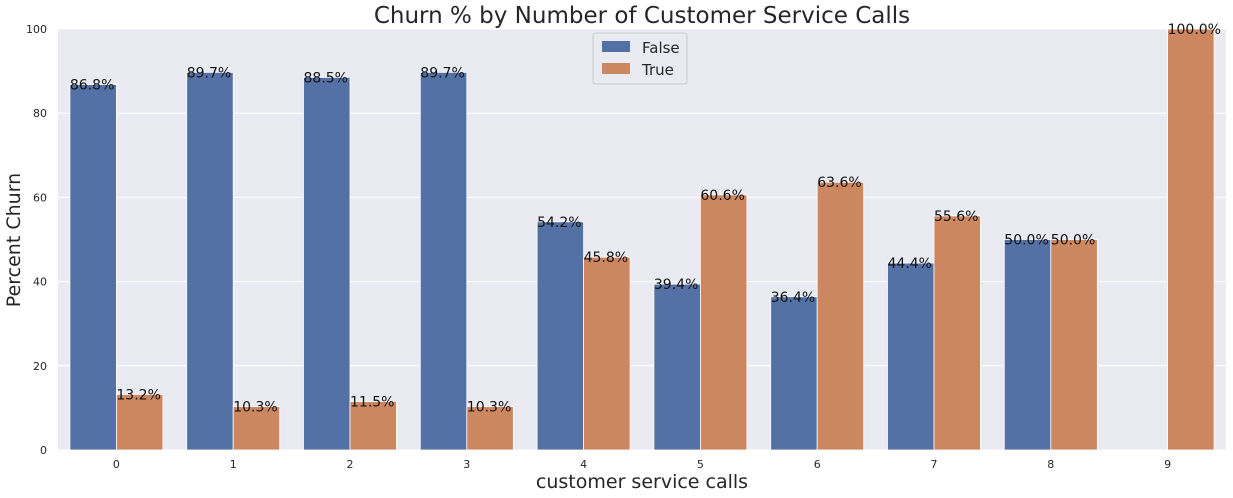  I want to click on y-tick-label-20: 20, so click(40, 366).